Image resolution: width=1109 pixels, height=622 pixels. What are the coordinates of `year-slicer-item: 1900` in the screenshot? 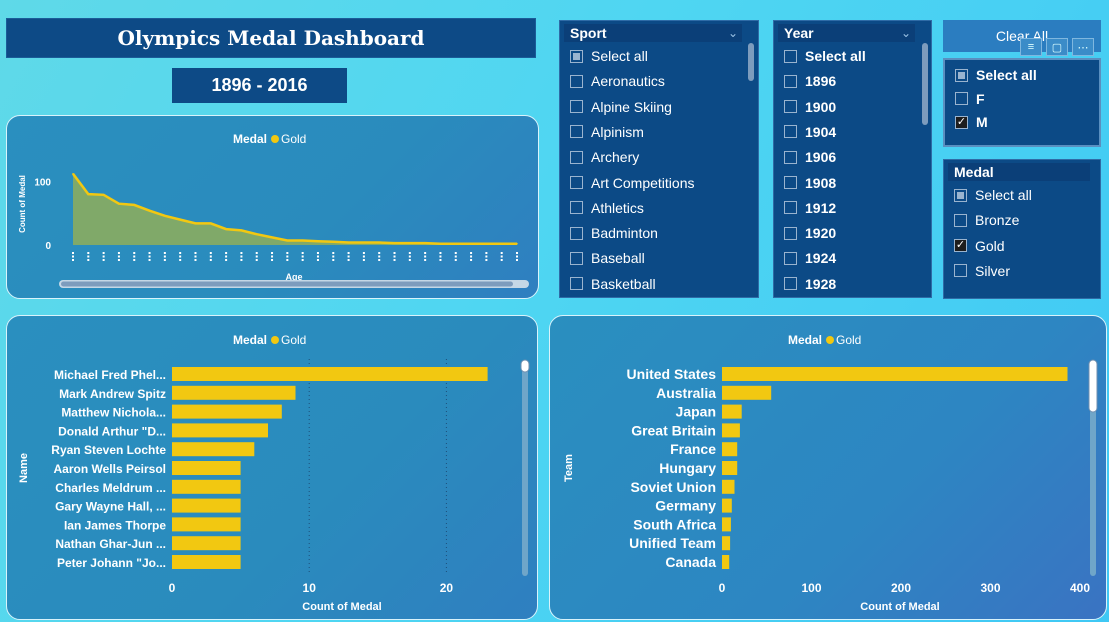 It's located at (810, 107).